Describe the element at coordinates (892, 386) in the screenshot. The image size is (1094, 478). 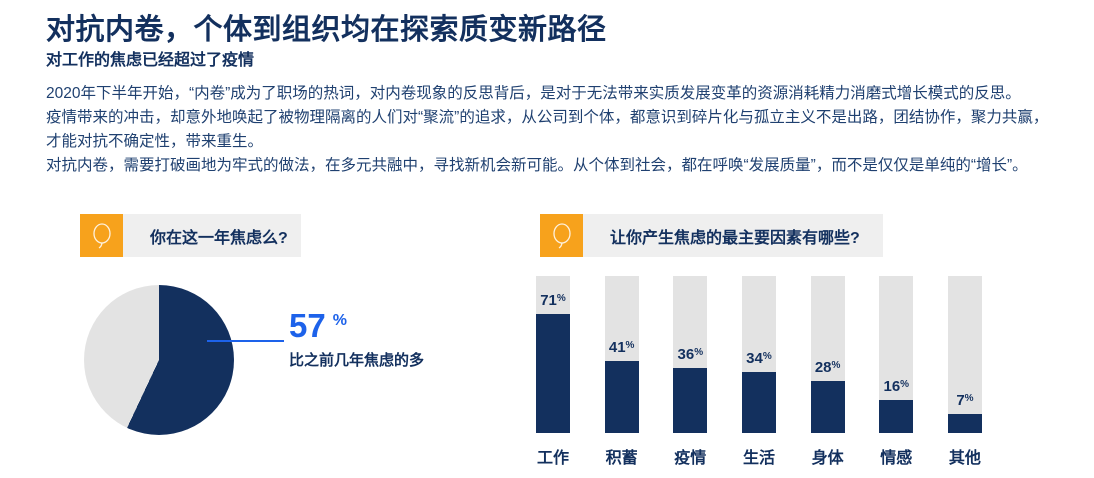
I see `bar-value-number: 16` at that location.